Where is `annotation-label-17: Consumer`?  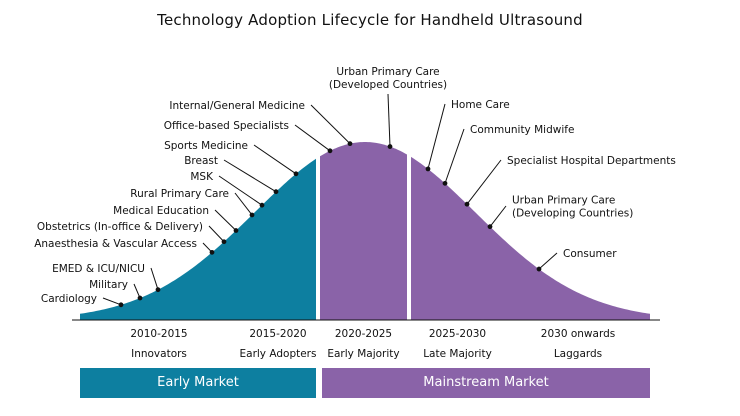 annotation-label-17: Consumer is located at coordinates (590, 254).